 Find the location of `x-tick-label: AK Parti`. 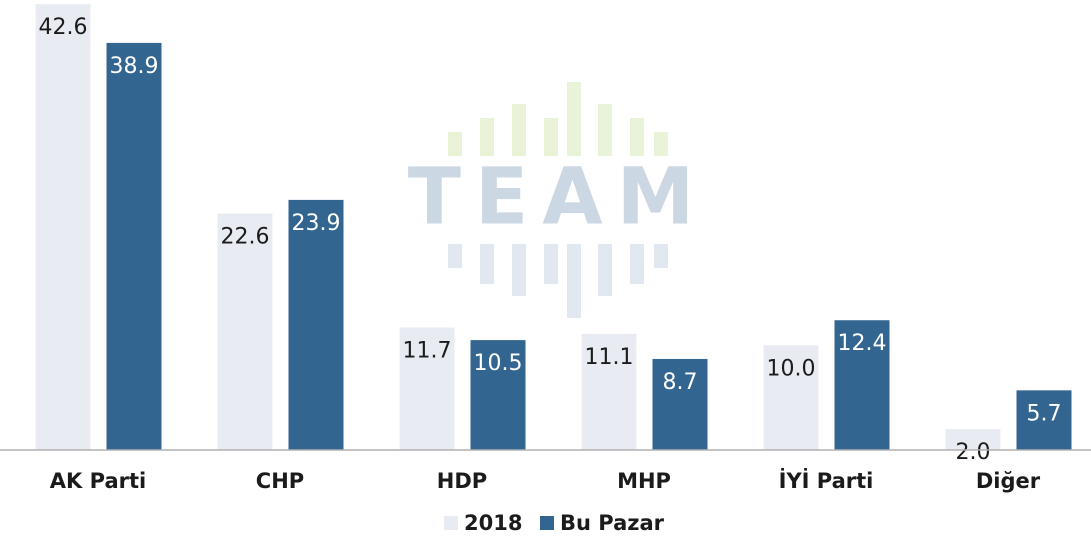

x-tick-label: AK Parti is located at coordinates (98, 481).